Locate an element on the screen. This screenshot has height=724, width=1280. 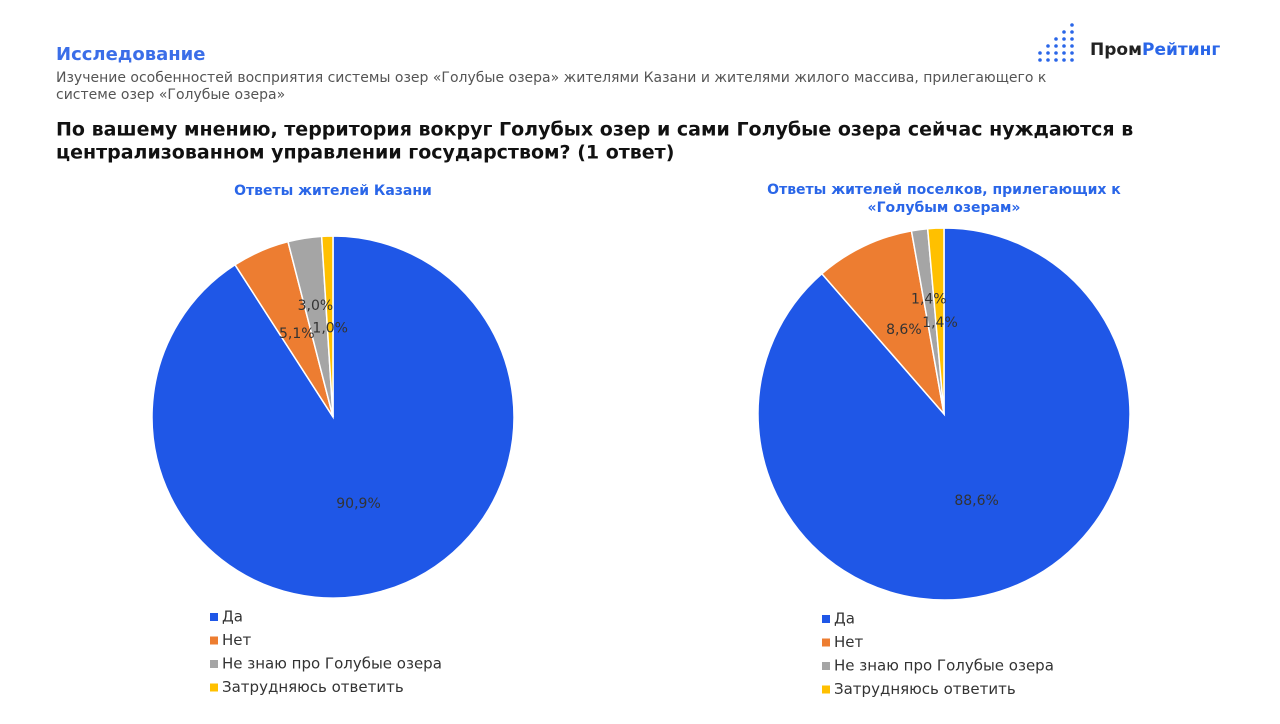
data-label: 8,6% is located at coordinates (904, 330).